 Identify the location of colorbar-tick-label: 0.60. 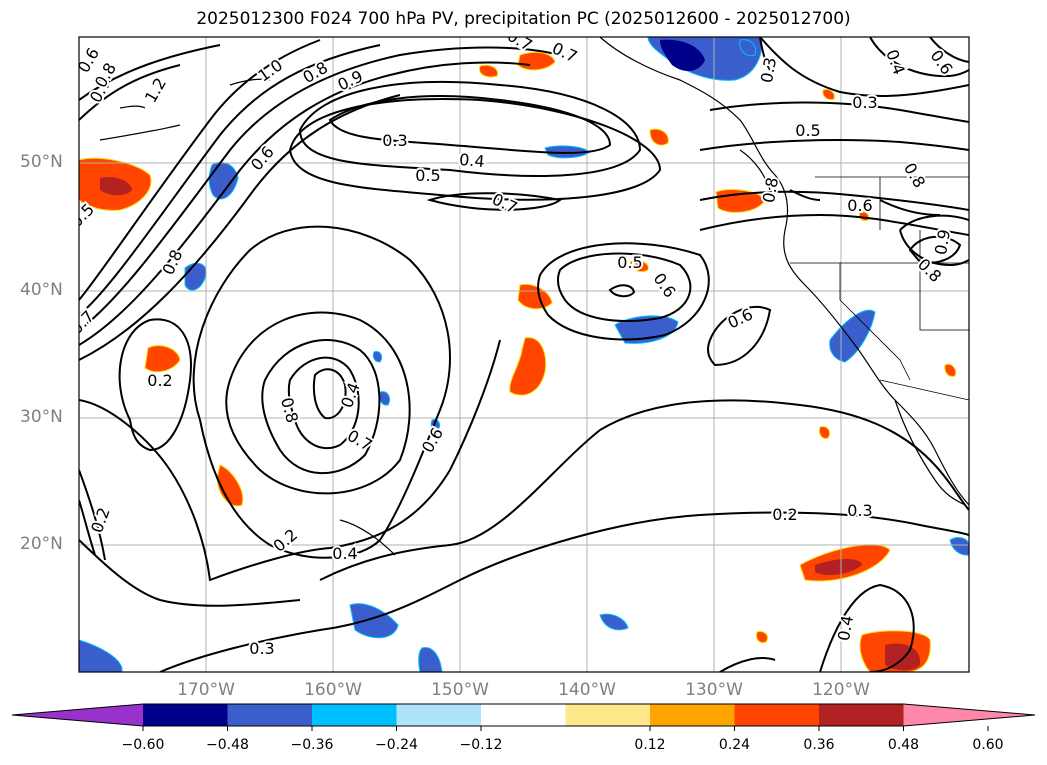
(988, 745).